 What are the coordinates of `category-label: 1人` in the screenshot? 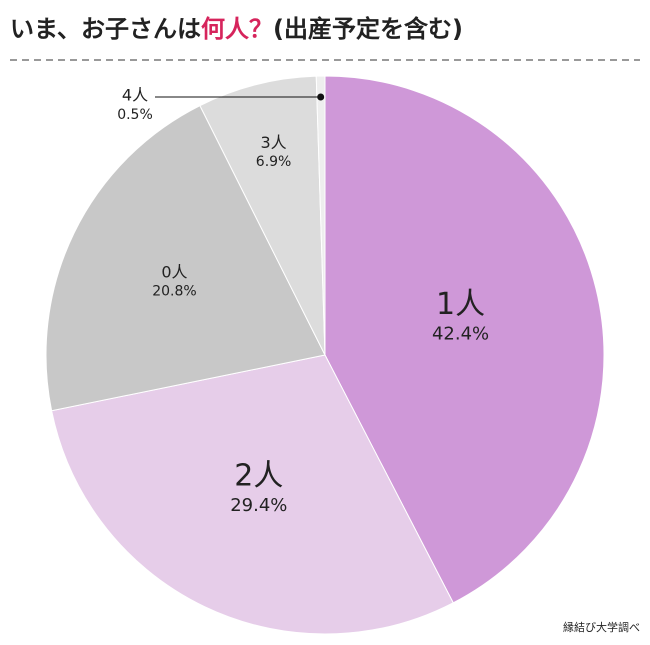 It's located at (460, 304).